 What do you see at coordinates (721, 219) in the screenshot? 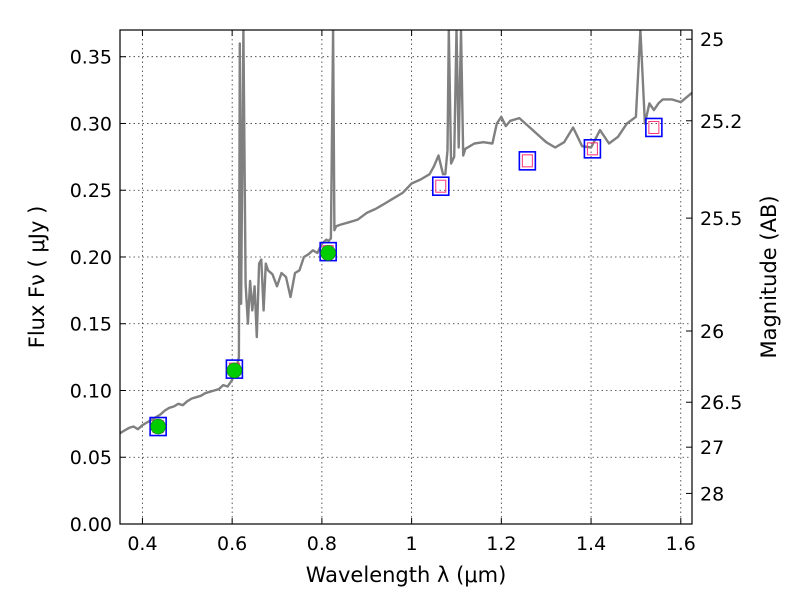
I see `y2-tick-label: 25.5` at bounding box center [721, 219].